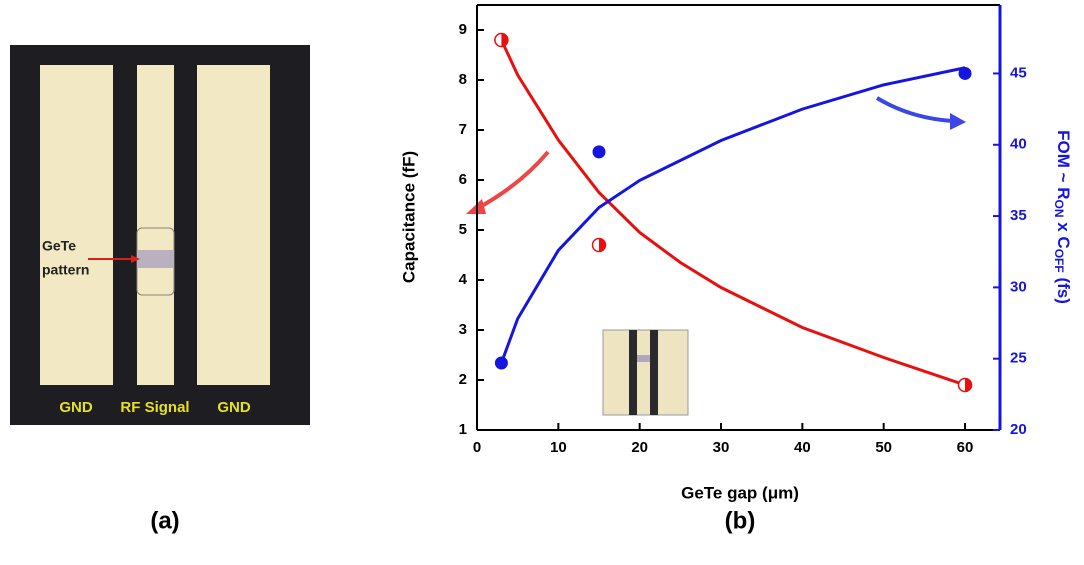  Describe the element at coordinates (1018, 144) in the screenshot. I see `y2-tick-label: 40` at that location.